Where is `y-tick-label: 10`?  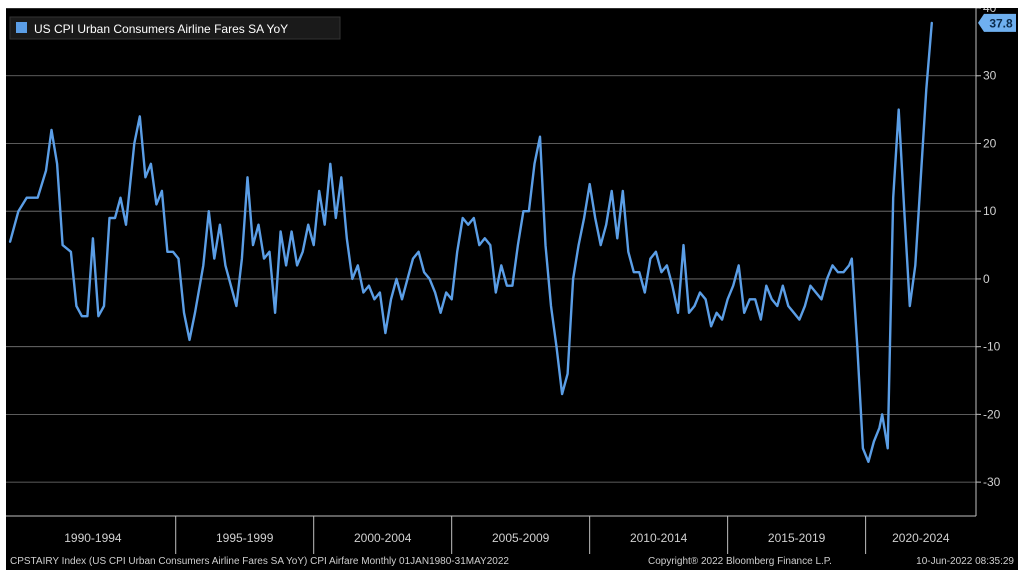
y-tick-label: 10 is located at coordinates (990, 211).